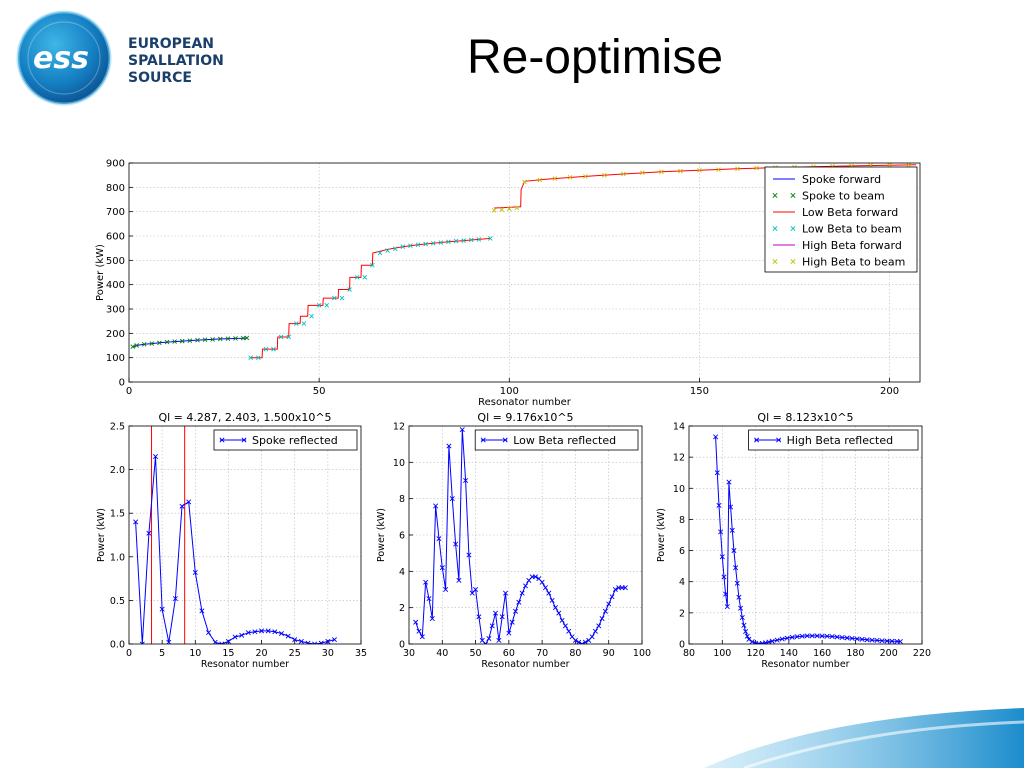 The width and height of the screenshot is (1024, 768). Describe the element at coordinates (833, 440) in the screenshot. I see `legend: High Beta reflected` at that location.